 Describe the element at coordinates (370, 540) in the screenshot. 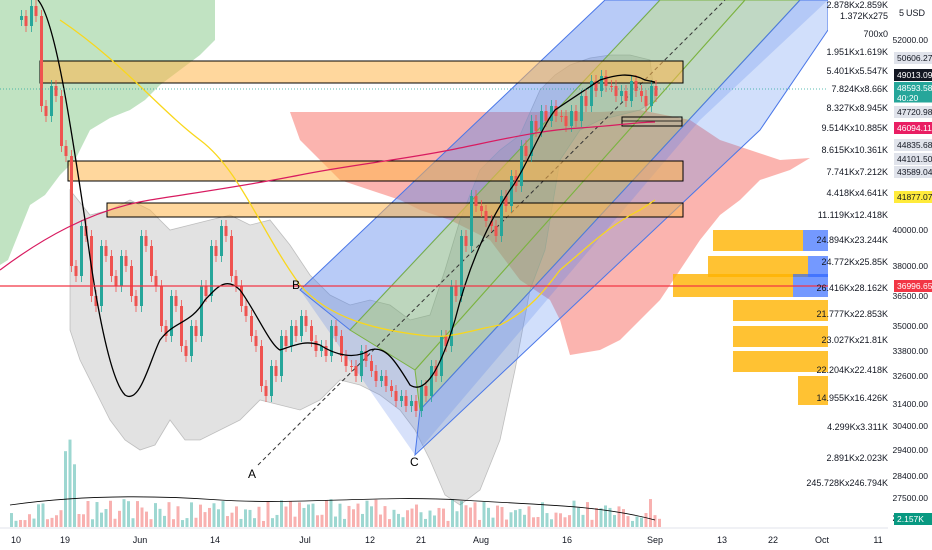

I see `time-tick-label: 12` at that location.